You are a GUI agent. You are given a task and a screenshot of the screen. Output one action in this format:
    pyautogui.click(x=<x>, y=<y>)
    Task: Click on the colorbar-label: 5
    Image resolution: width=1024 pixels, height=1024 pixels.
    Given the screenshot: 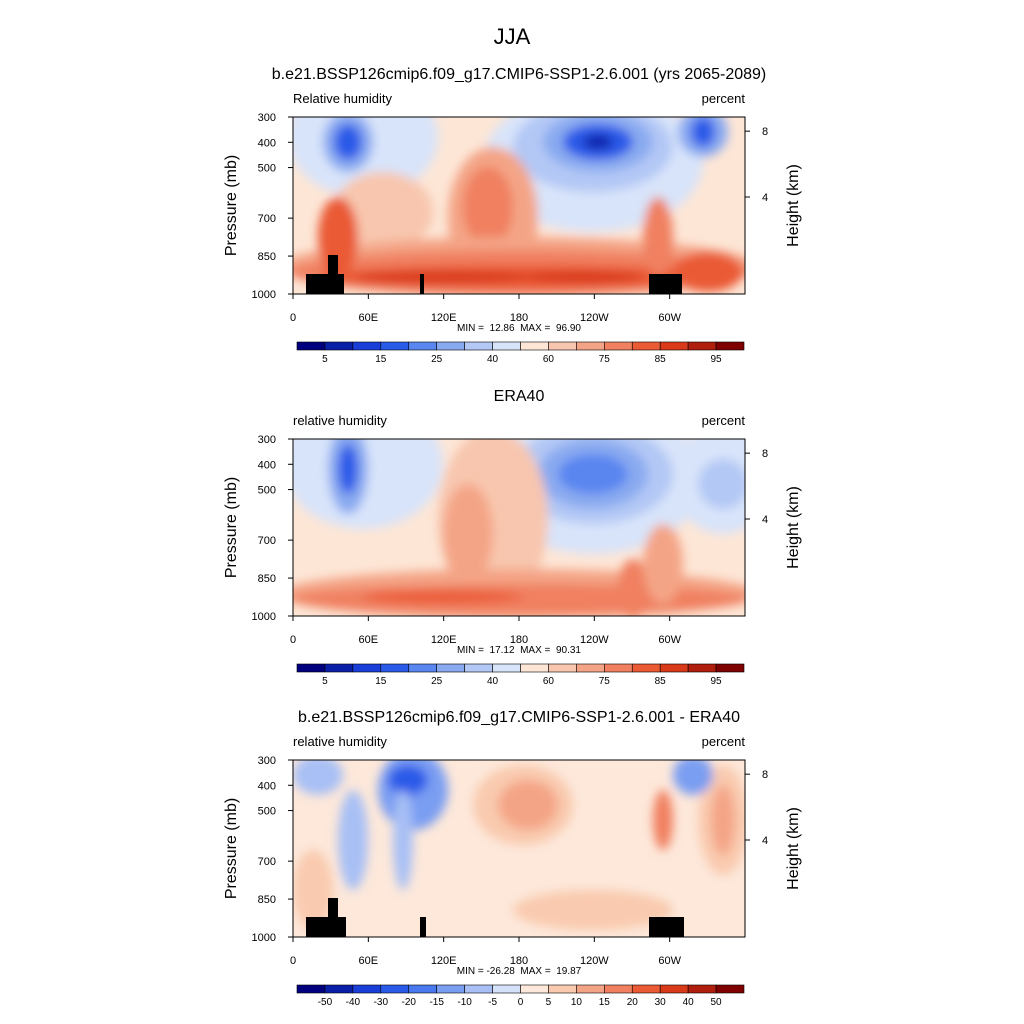 What is the action you would take?
    pyautogui.click(x=325, y=681)
    